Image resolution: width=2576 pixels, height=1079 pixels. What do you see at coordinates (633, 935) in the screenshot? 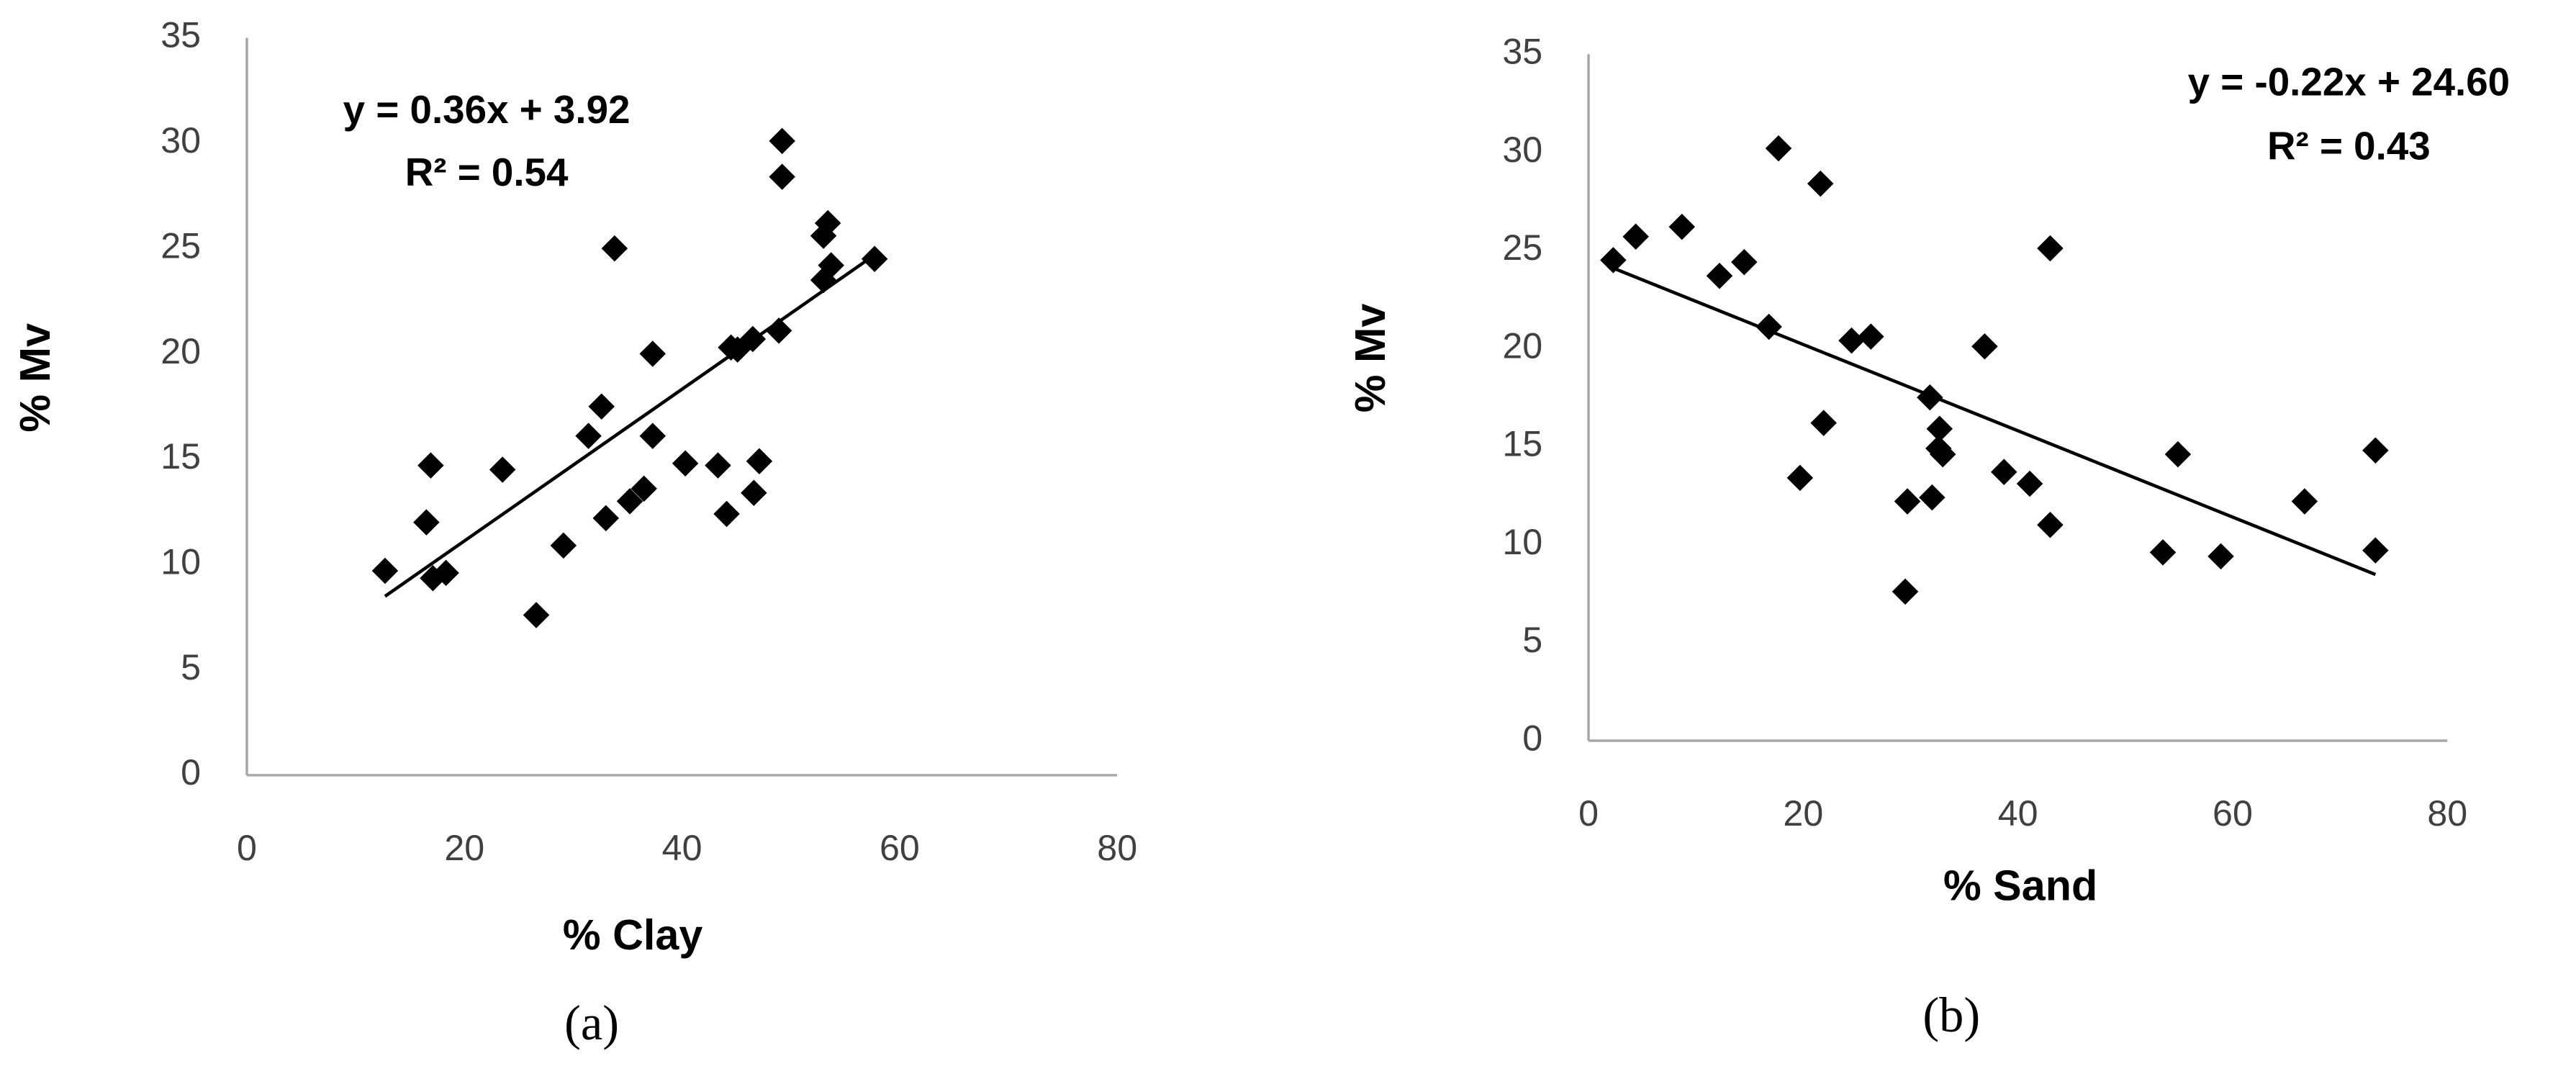
I see `x-axis-label: % Clay` at bounding box center [633, 935].